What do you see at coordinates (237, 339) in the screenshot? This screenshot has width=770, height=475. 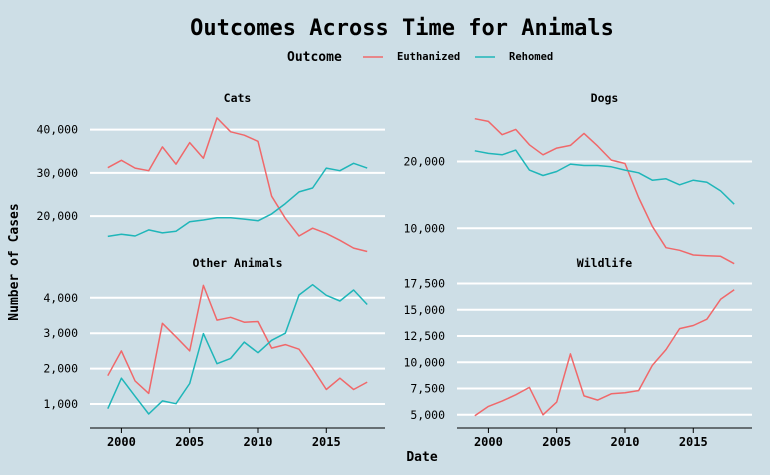 I see `series-line-euthanized-other-animals` at bounding box center [237, 339].